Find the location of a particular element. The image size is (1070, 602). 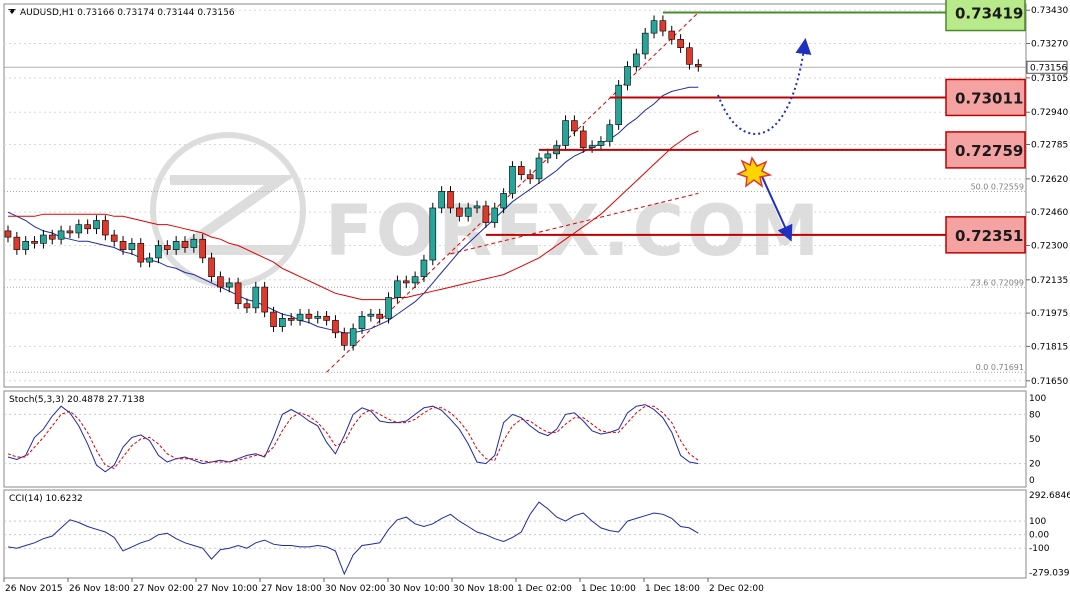

target-price-box is located at coordinates (985, 16).